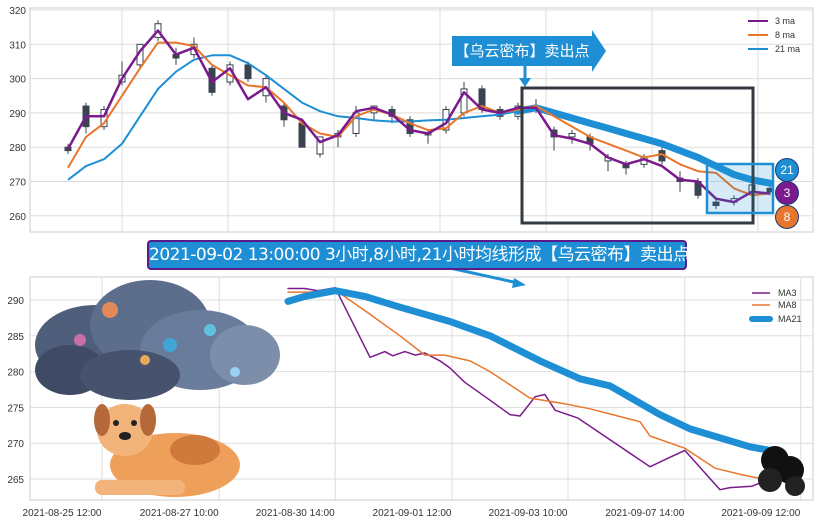  I want to click on top-y-tick-label: 300, so click(17, 80).